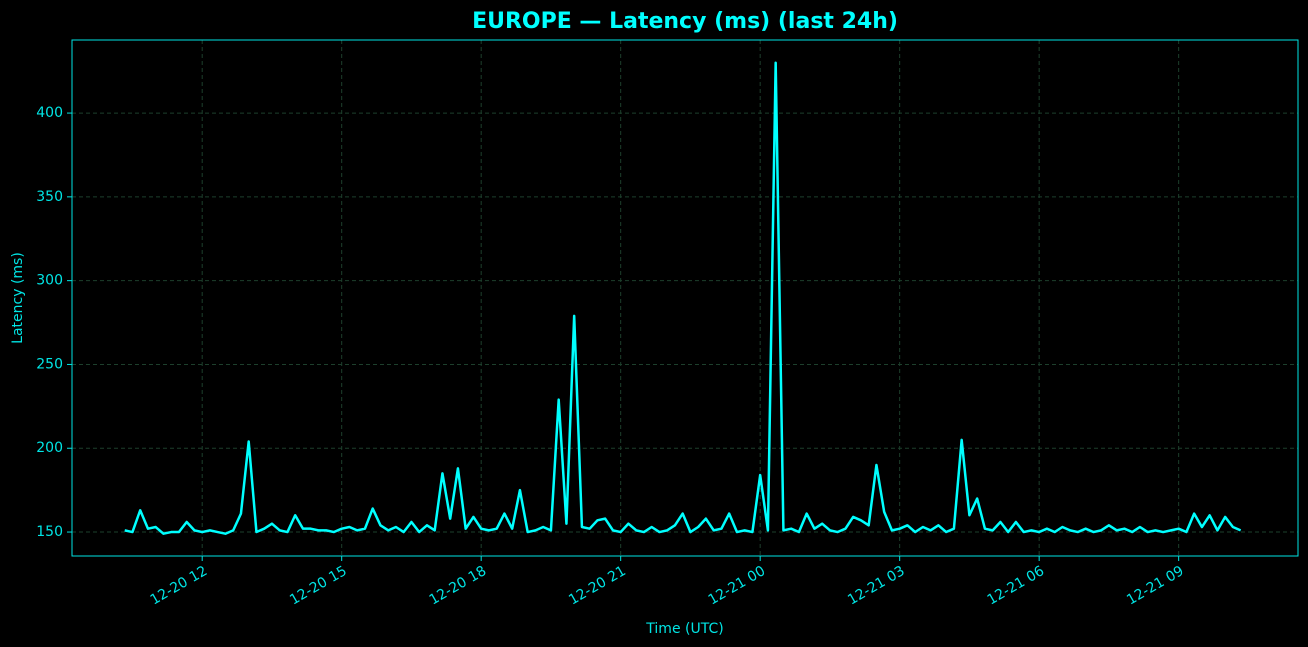 Image resolution: width=1308 pixels, height=647 pixels. I want to click on y-tick-label: 250, so click(49, 364).